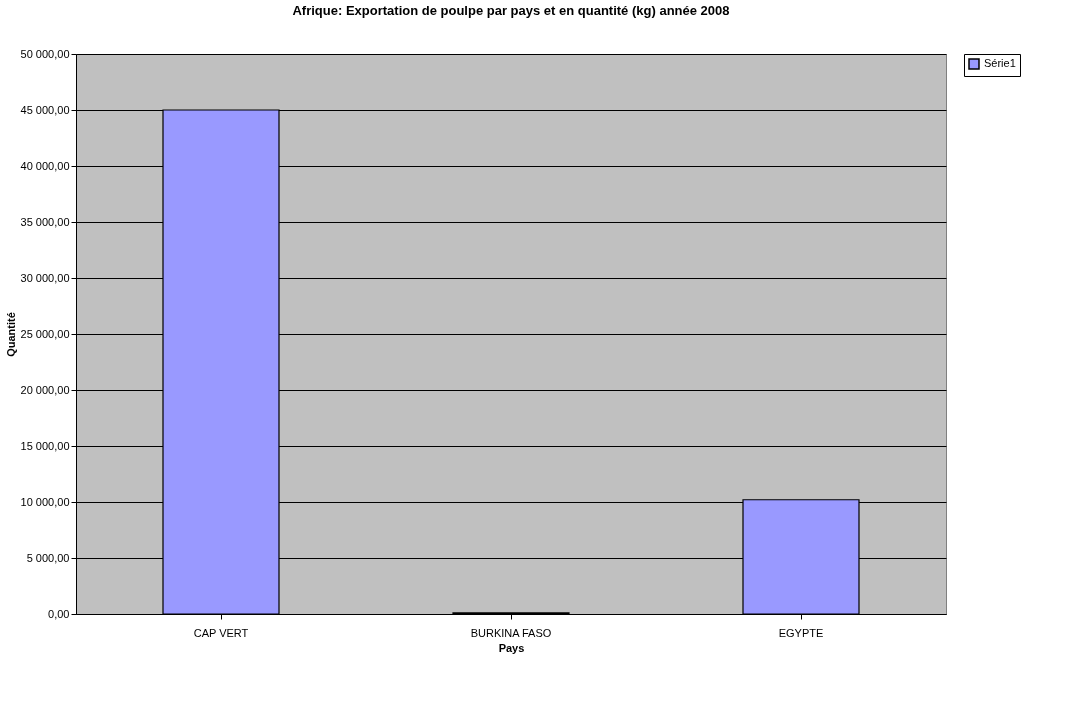 The width and height of the screenshot is (1071, 720). What do you see at coordinates (45, 333) in the screenshot?
I see `y-tick-label: 25 000,00` at bounding box center [45, 333].